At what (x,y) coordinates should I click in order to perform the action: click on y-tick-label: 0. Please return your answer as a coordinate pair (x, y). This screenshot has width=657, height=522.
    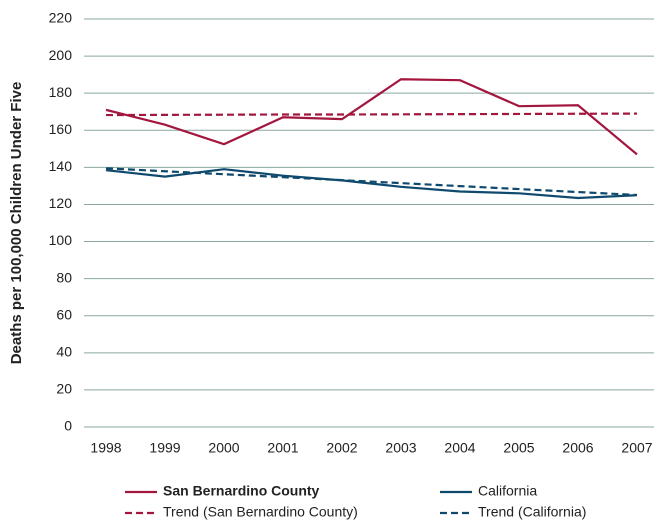
    Looking at the image, I should click on (68, 426).